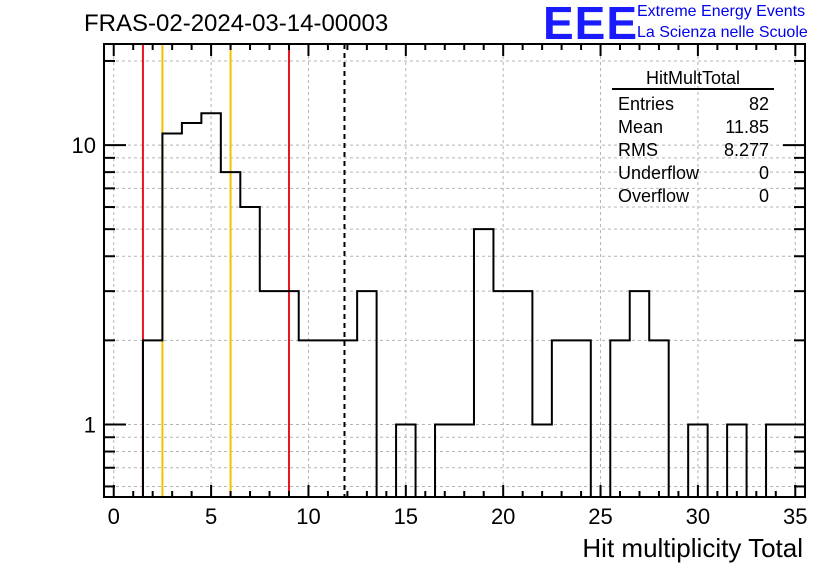 The image size is (836, 572). Describe the element at coordinates (693, 104) in the screenshot. I see `stats-row-entries: Entries 82` at that location.